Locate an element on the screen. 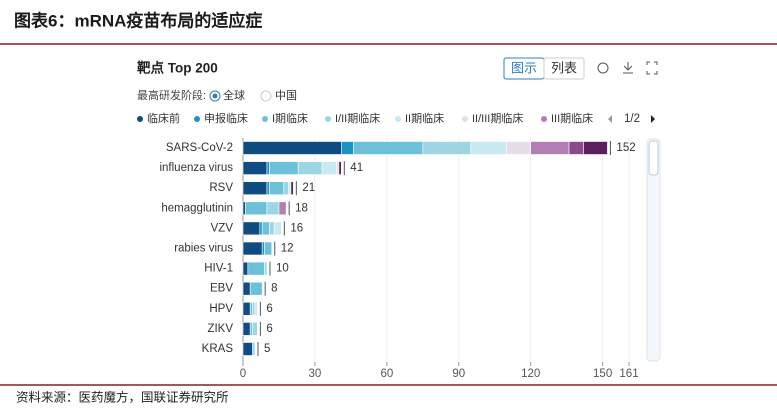  y-tick-label: EBV is located at coordinates (221, 289).